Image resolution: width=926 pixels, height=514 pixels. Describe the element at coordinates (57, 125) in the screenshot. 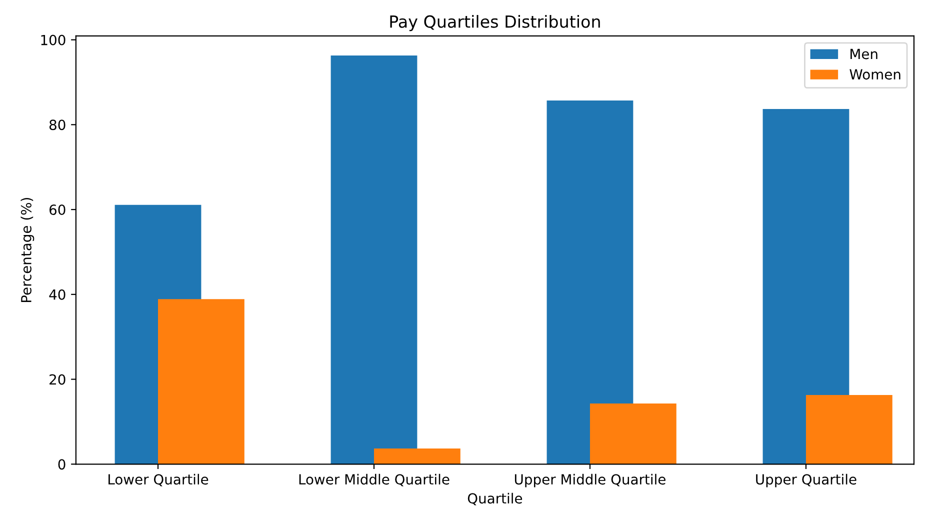

I see `y-tick-label: 80` at that location.